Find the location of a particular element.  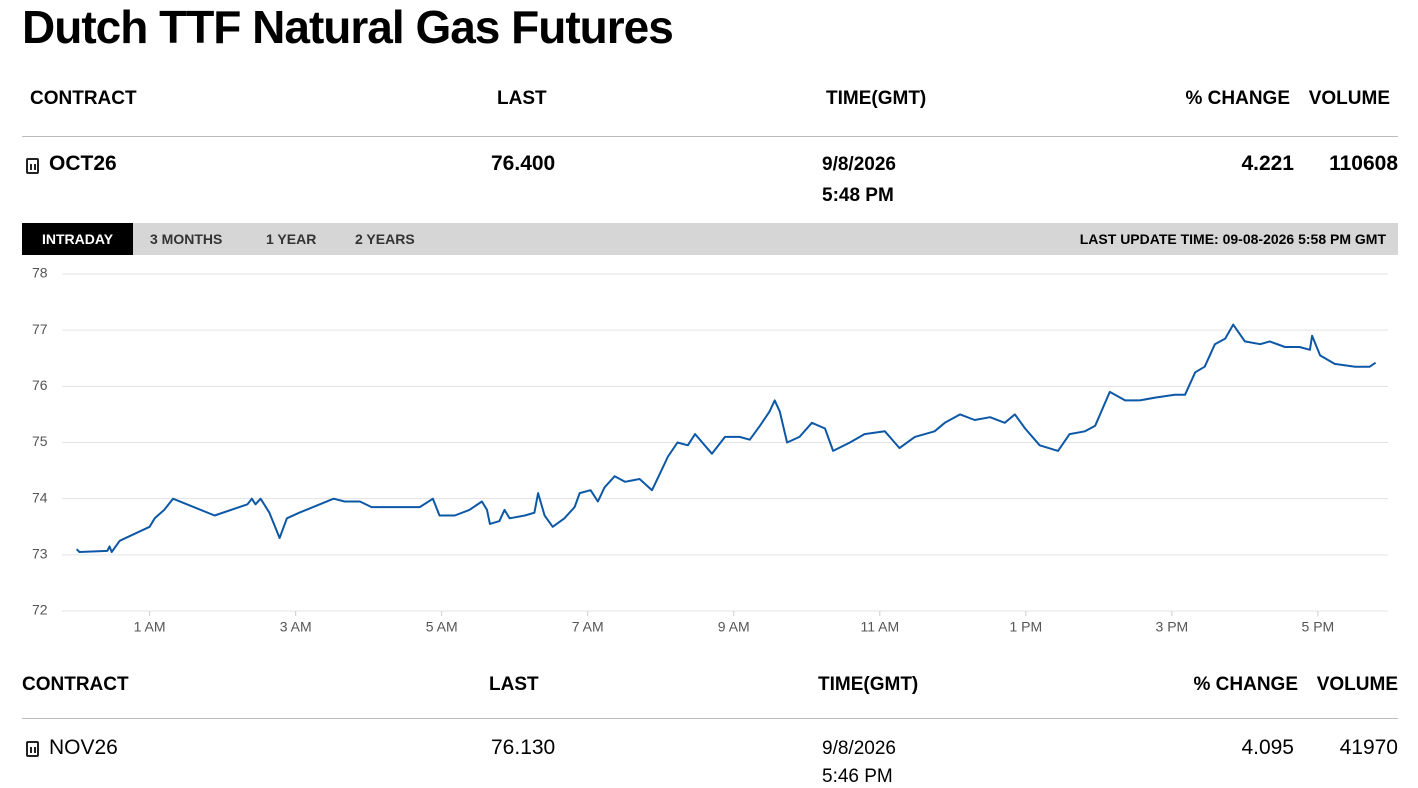

x-tick-label: 1 PM is located at coordinates (1025, 627).